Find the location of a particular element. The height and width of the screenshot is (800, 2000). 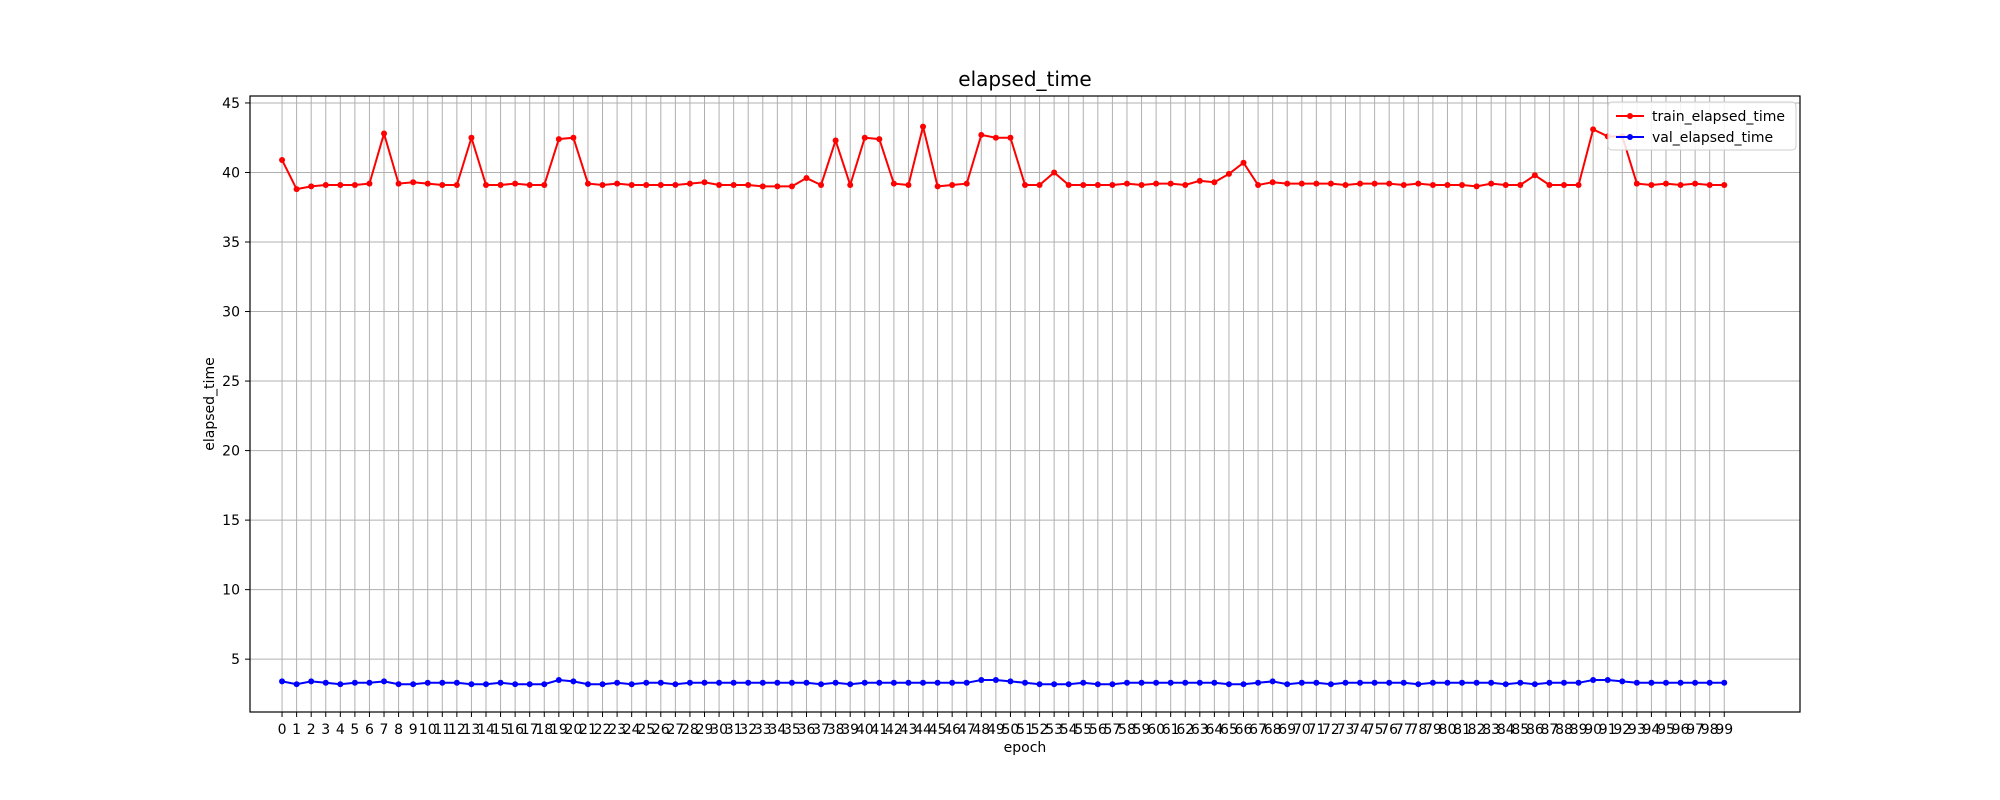

x-tick-label: 51 is located at coordinates (1025, 730).